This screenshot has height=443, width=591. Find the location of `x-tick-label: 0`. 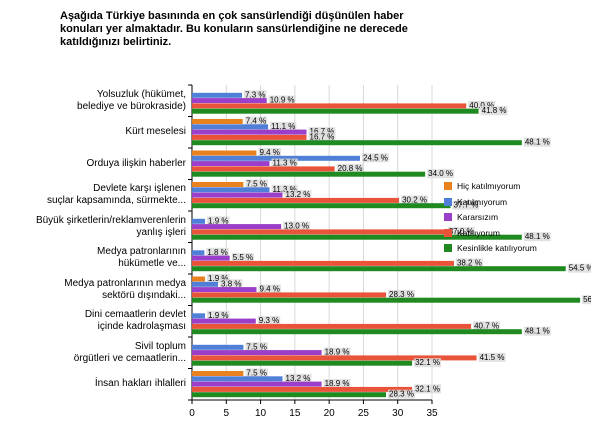

x-tick-label: 0 is located at coordinates (192, 413).